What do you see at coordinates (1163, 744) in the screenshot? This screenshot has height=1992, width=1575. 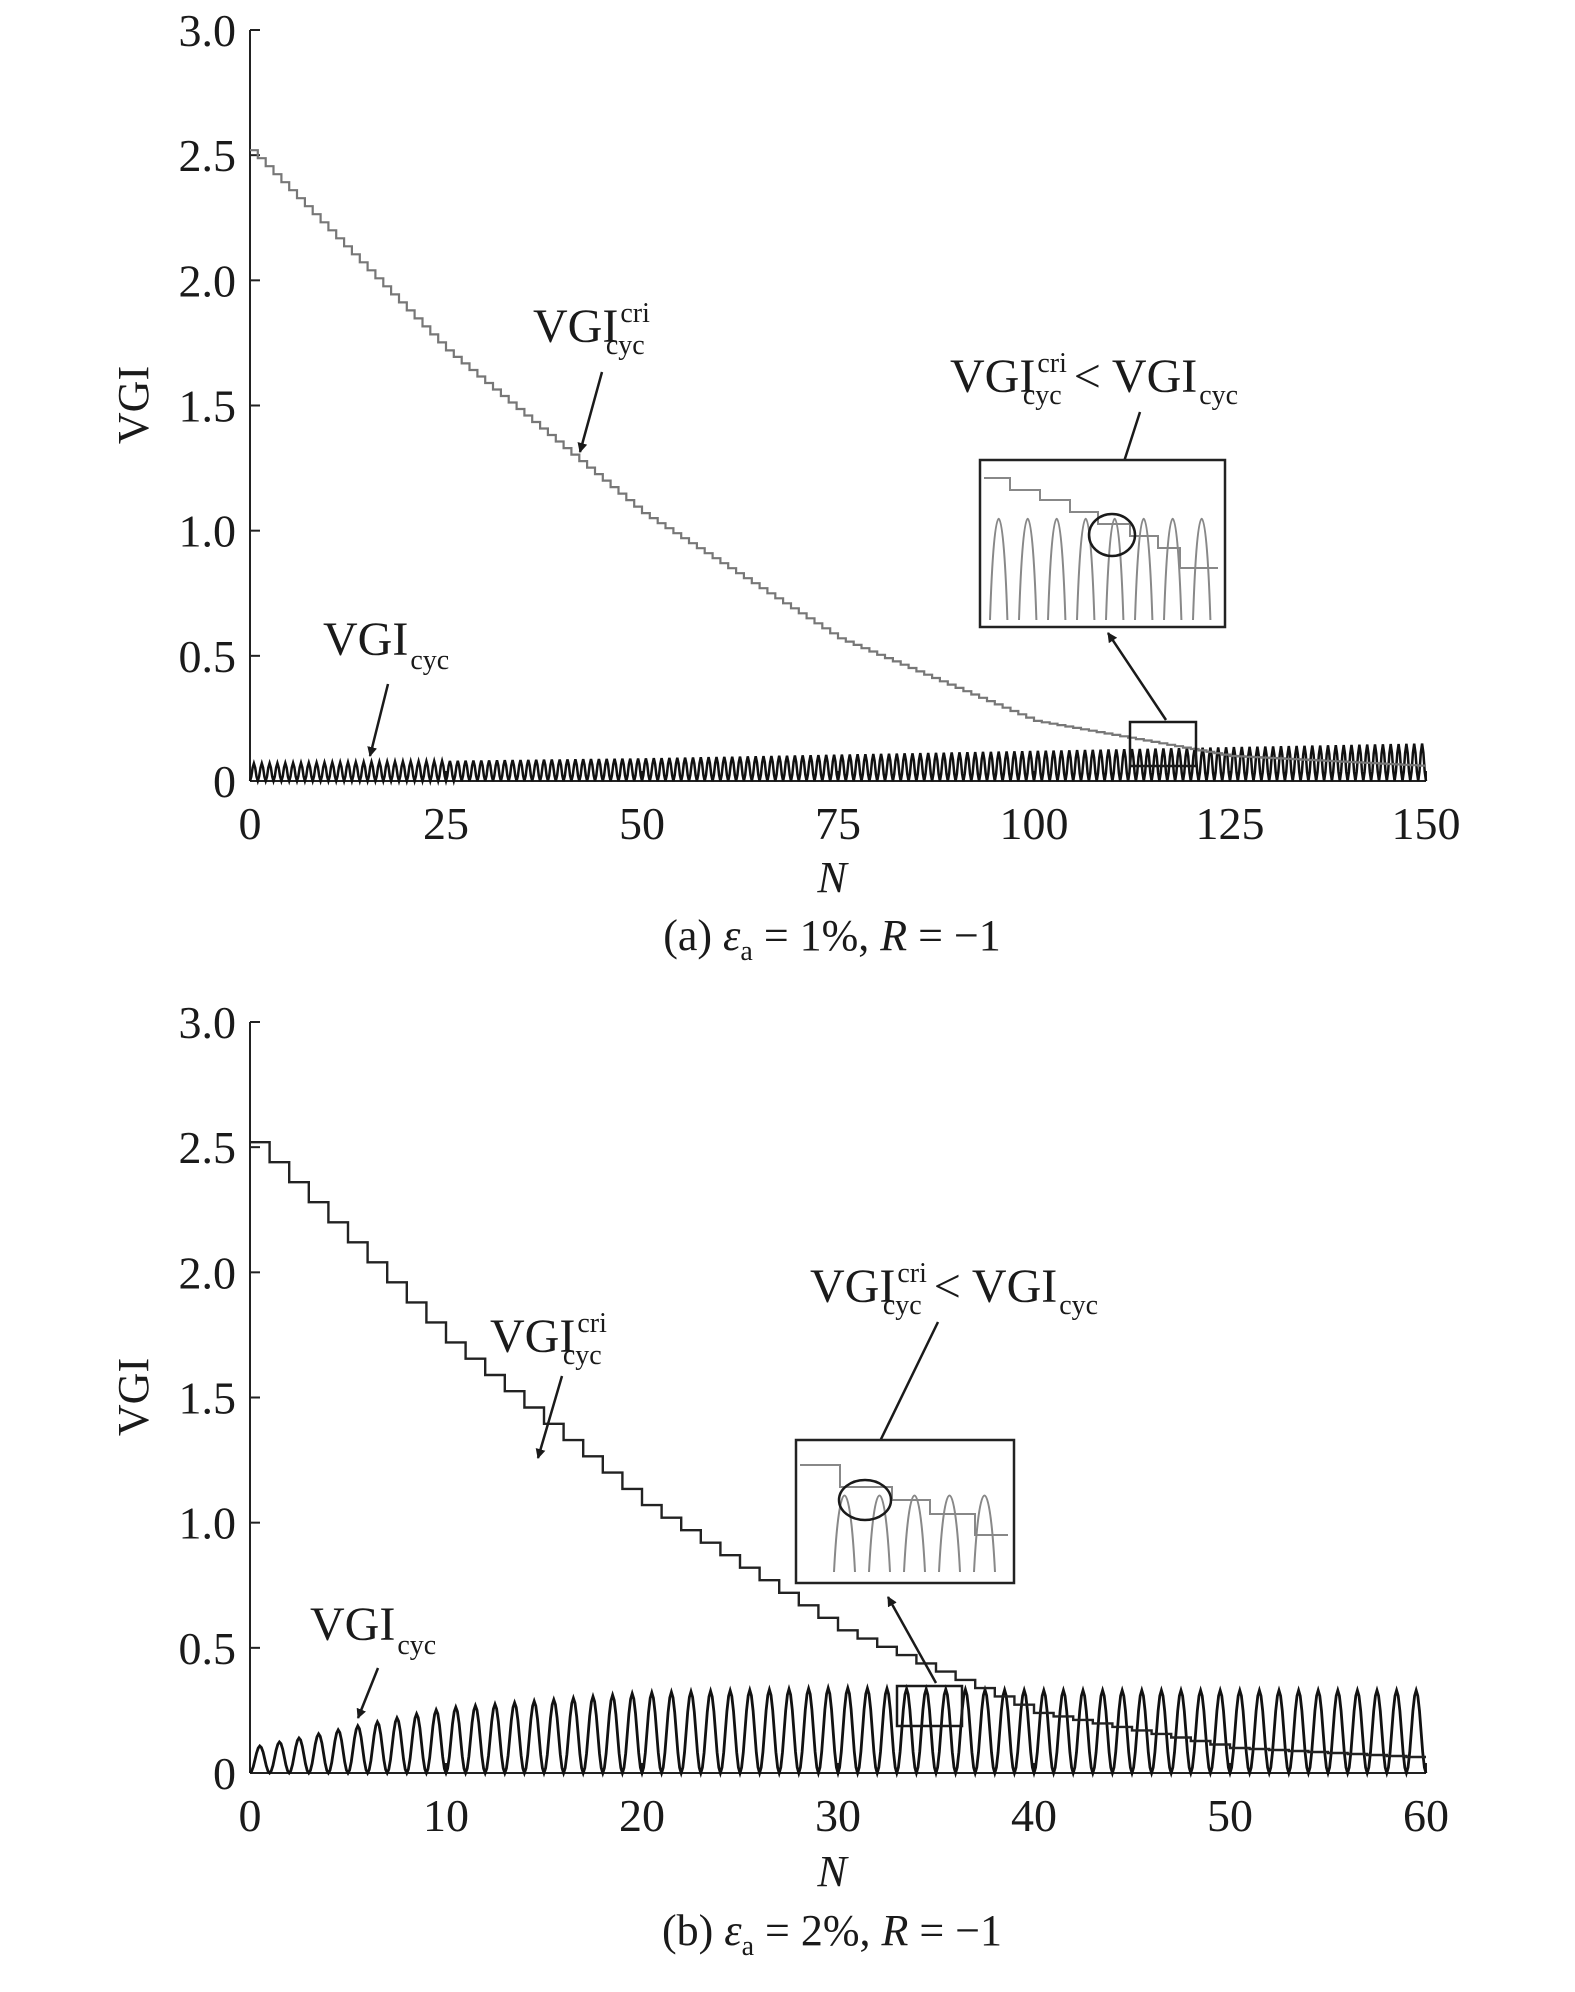 I see `zoom-region-box-a` at bounding box center [1163, 744].